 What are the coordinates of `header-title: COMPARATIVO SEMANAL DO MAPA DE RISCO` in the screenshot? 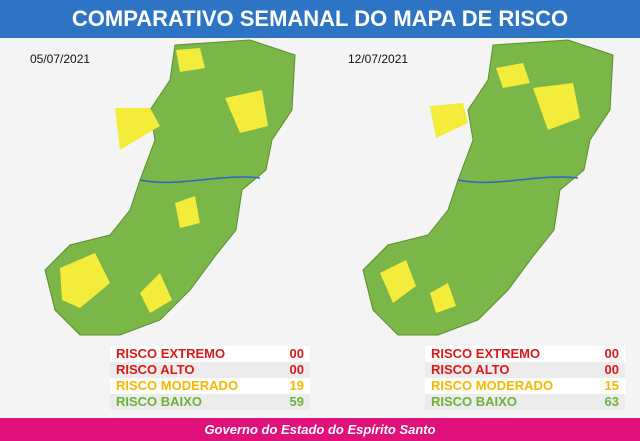 It's located at (320, 19).